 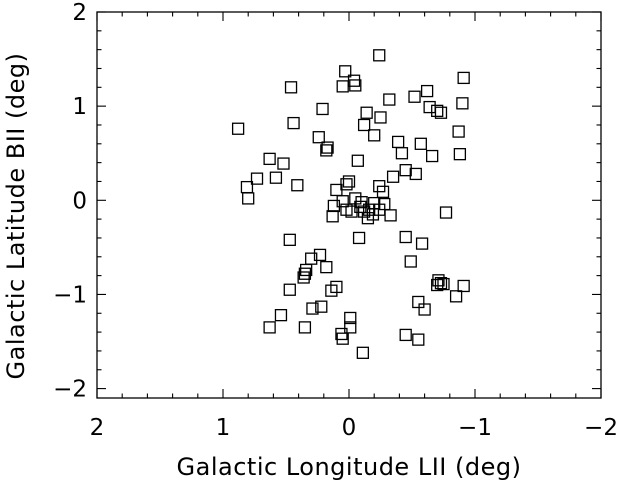 What do you see at coordinates (601, 428) in the screenshot?
I see `x-tick-label: −2` at bounding box center [601, 428].